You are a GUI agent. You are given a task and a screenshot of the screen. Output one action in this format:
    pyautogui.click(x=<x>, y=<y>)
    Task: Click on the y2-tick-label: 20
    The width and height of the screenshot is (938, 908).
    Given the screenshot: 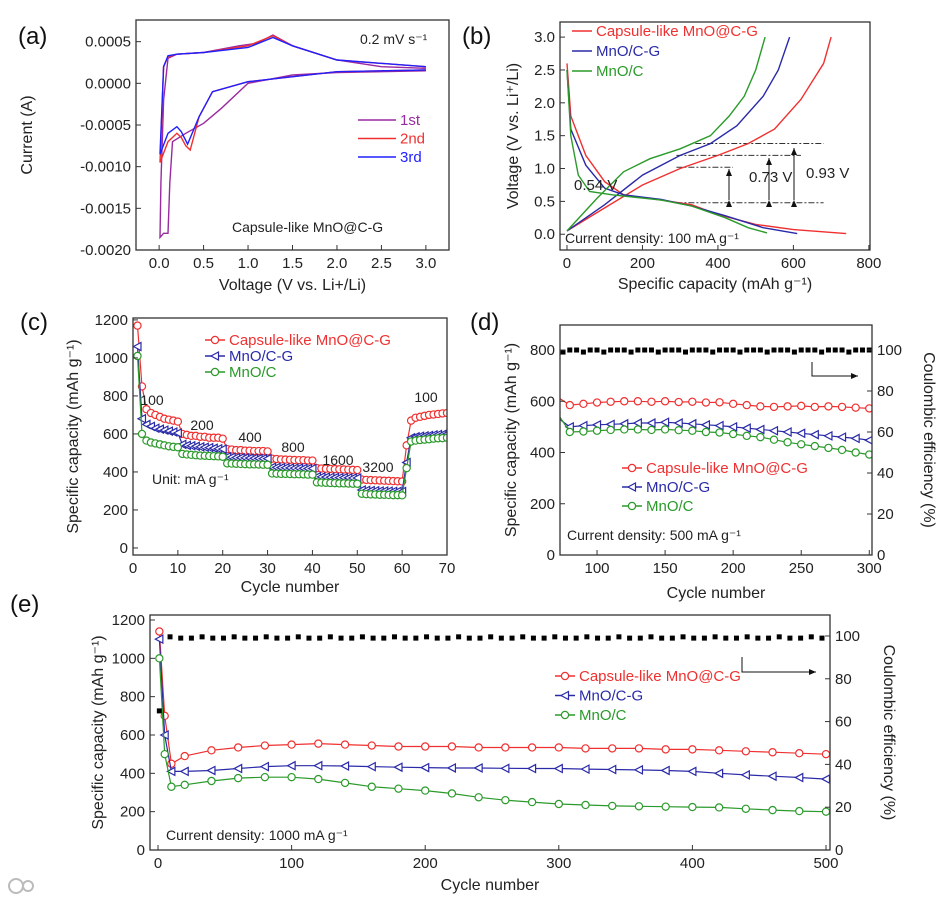 What is the action you would take?
    pyautogui.click(x=885, y=514)
    